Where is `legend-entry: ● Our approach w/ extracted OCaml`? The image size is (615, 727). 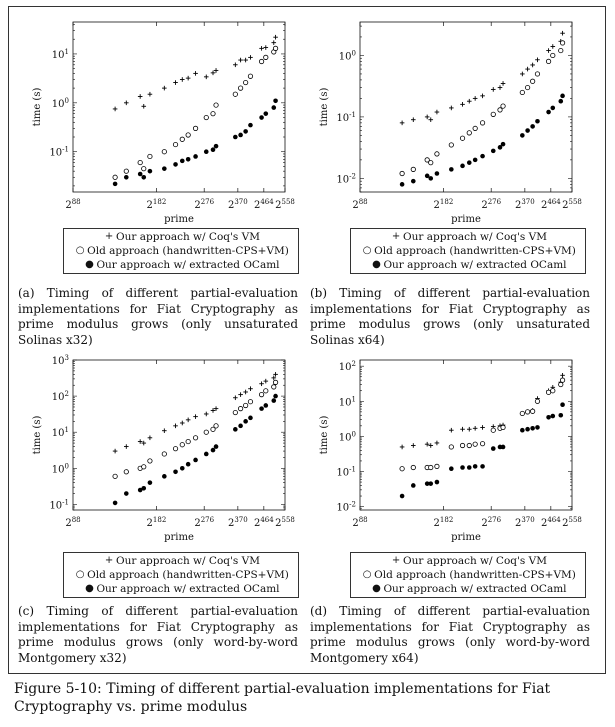
legend-entry: ● Our approach w/ extracted OCaml is located at coordinates (181, 589).